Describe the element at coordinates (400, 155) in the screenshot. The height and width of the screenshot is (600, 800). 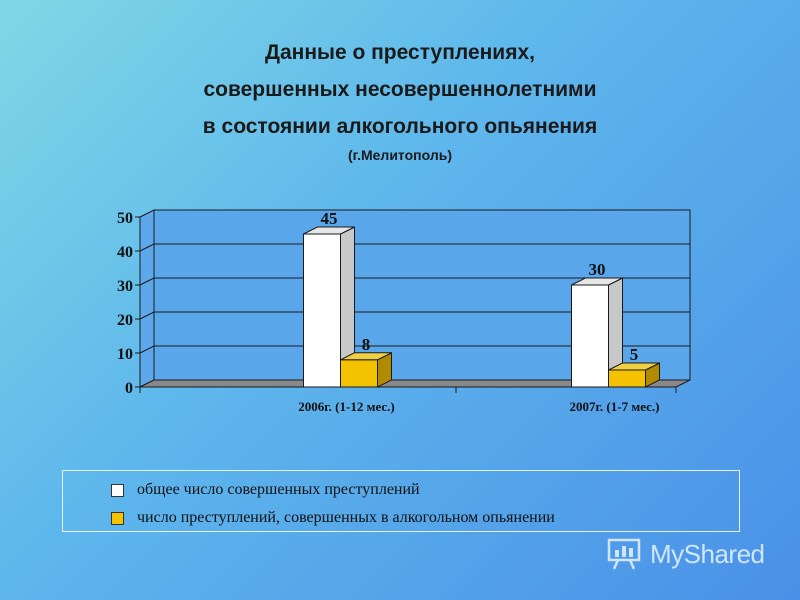
I see `chart-subtitle: (г.Мелитополь)` at that location.